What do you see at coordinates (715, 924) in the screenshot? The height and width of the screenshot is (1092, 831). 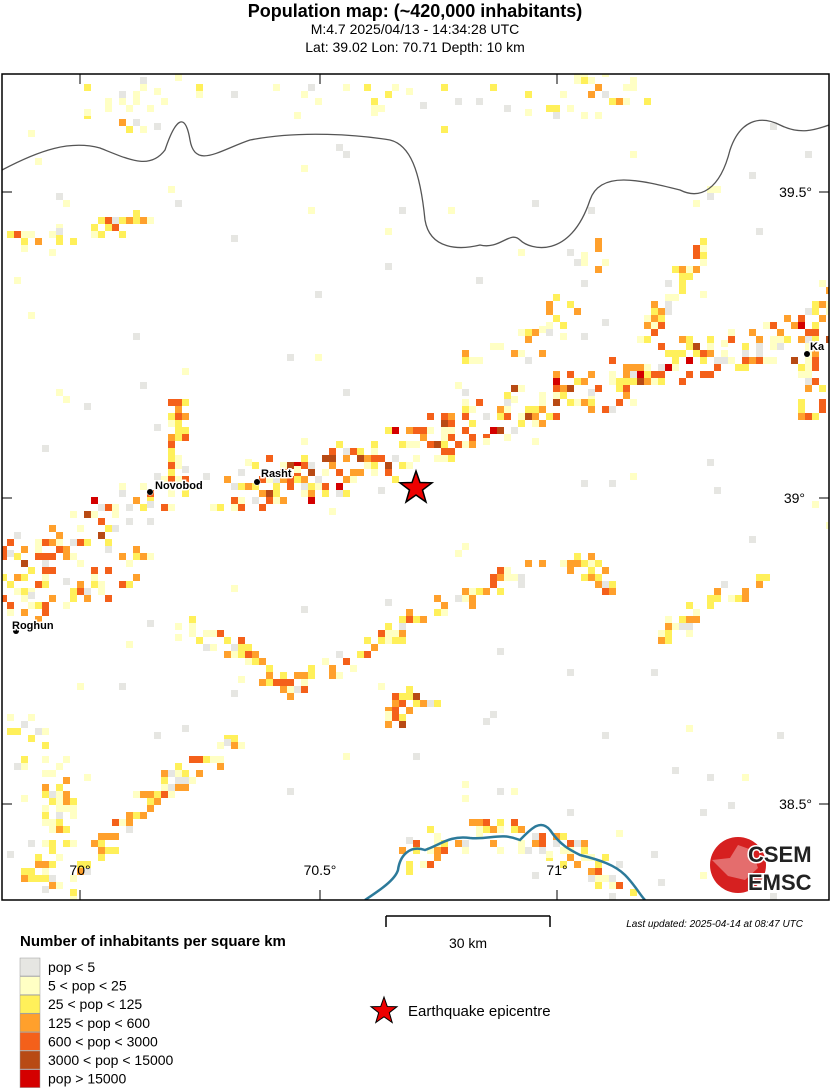 I see `last-updated: Last updated: 2025-04-14 at 08:47 UTC` at bounding box center [715, 924].